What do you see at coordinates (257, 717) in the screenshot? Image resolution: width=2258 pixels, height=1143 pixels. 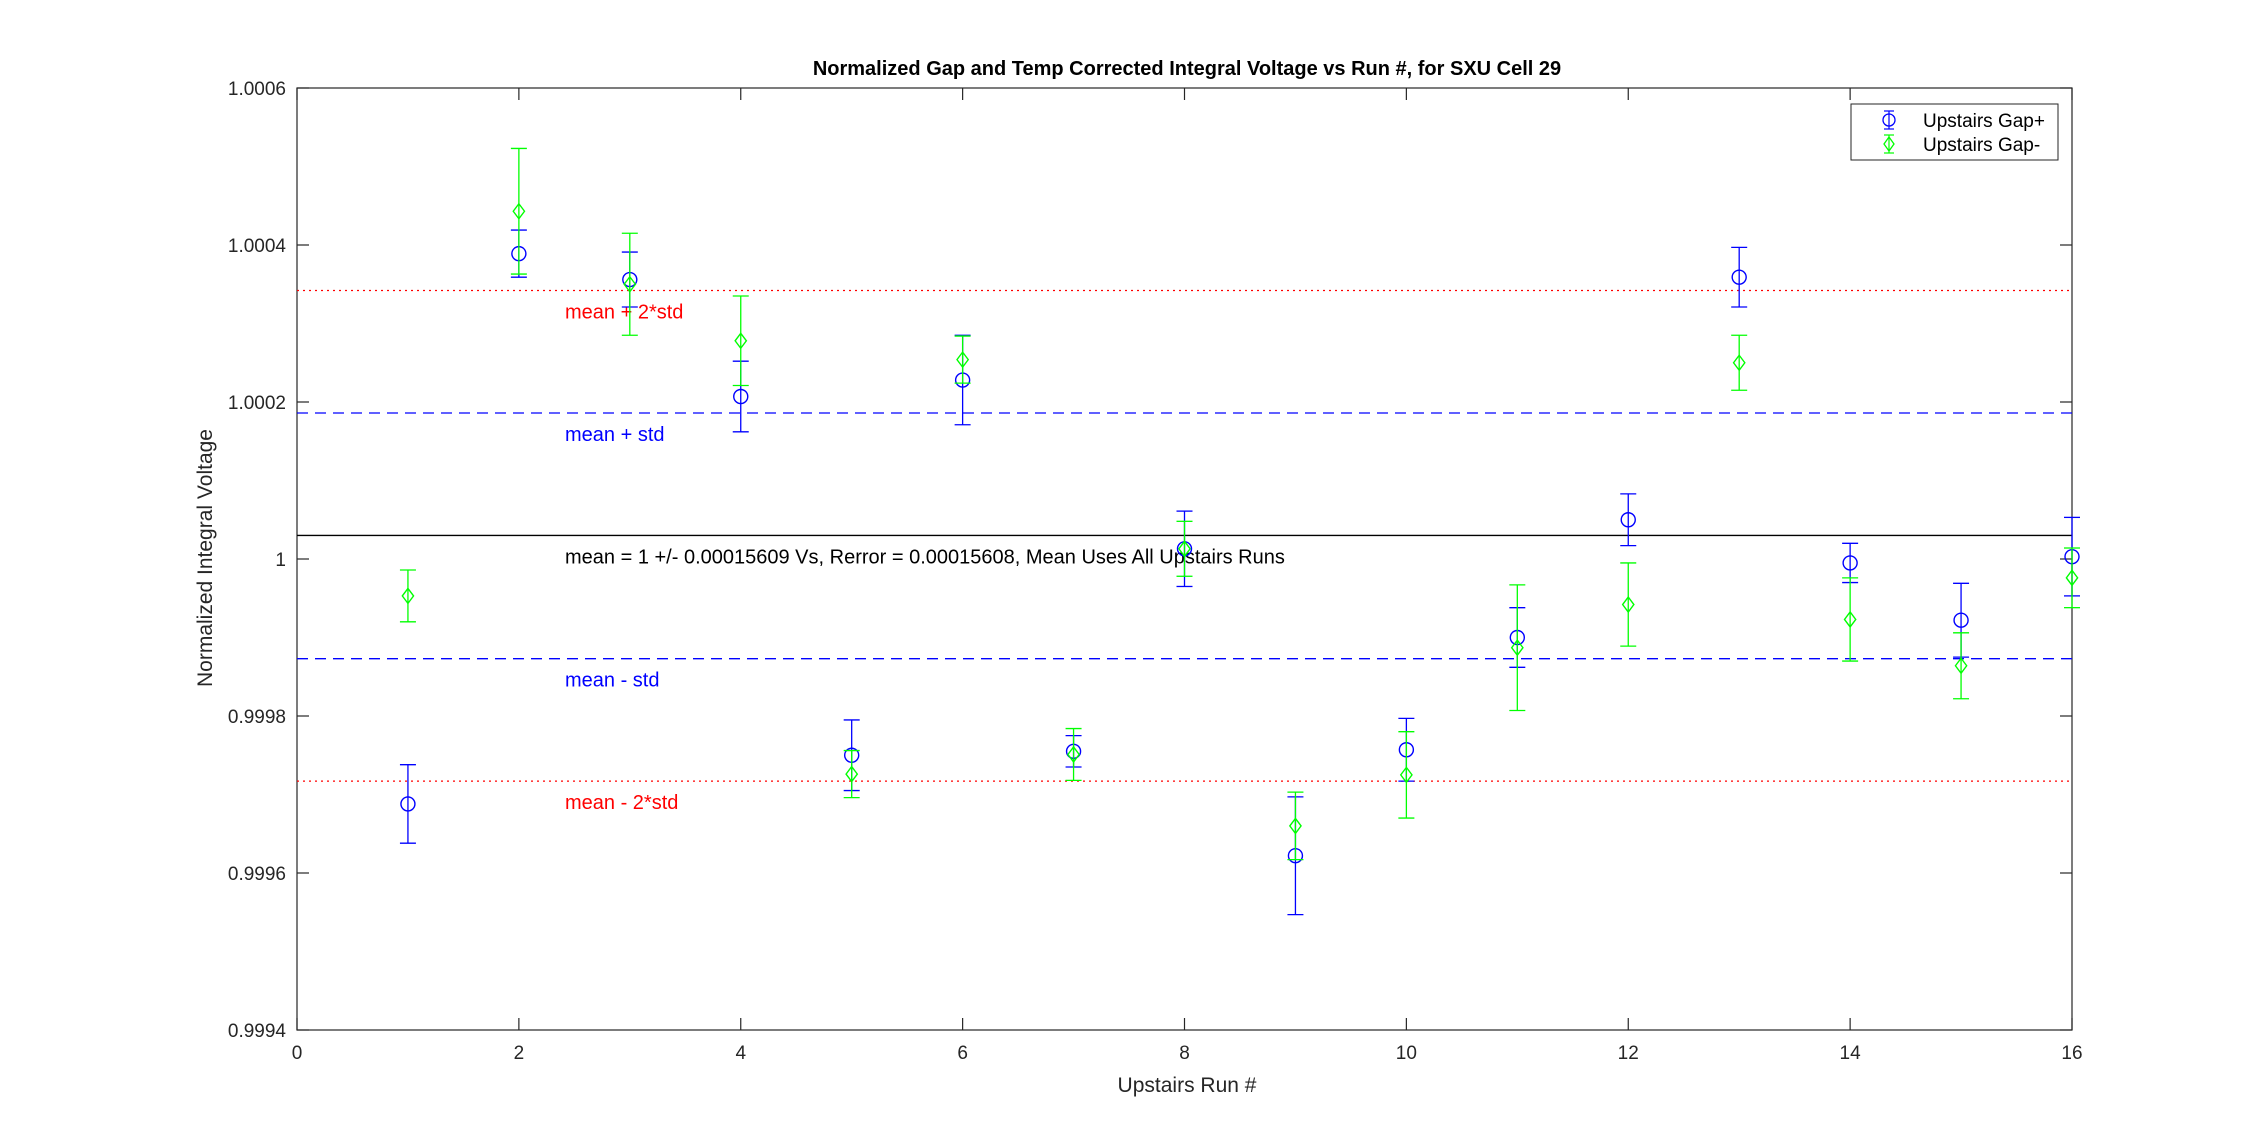 I see `y-tick-label: 0.9998` at bounding box center [257, 717].